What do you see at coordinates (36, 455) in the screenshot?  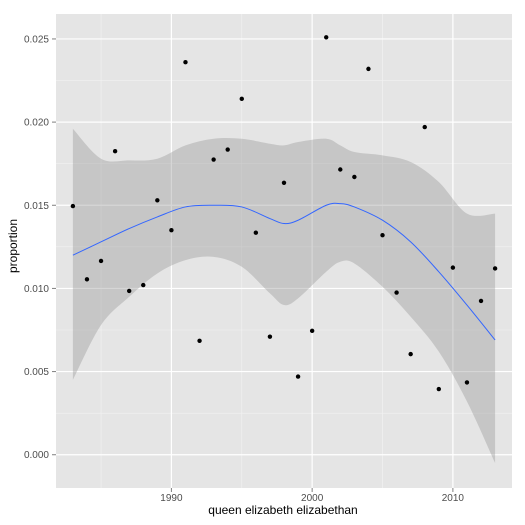 I see `y-tick-label: 0.000` at bounding box center [36, 455].